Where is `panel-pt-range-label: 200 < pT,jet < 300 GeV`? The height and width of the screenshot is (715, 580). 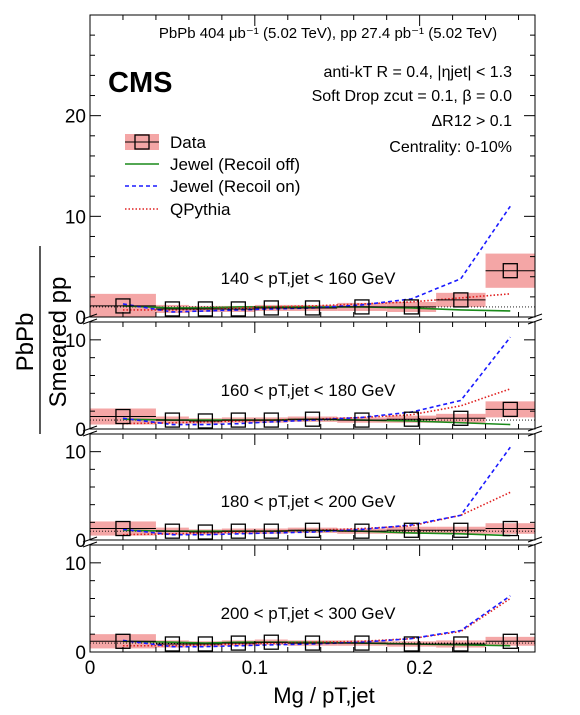
panel-pt-range-label: 200 < pT,jet < 300 GeV is located at coordinates (309, 613).